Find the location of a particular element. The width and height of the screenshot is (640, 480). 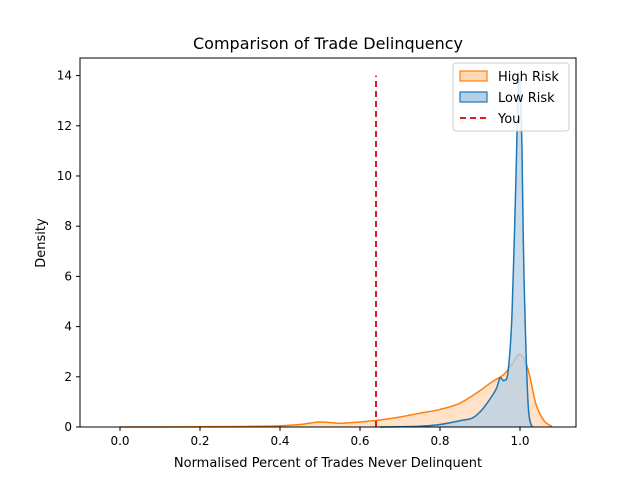

chart-title: Comparison of Trade Delinquency is located at coordinates (328, 43).